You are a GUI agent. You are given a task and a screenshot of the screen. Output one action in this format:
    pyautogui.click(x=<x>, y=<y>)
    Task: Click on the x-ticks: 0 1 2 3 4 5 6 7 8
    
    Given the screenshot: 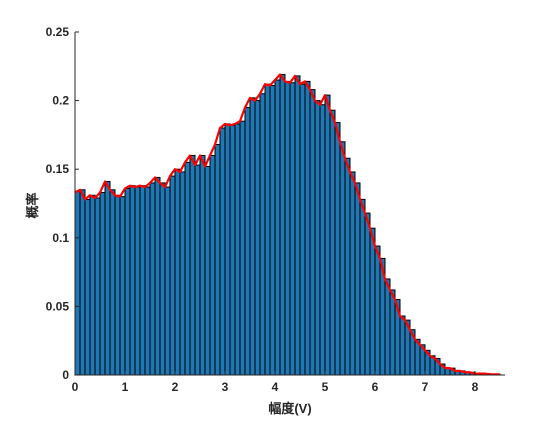 What is the action you would take?
    pyautogui.click(x=275, y=382)
    